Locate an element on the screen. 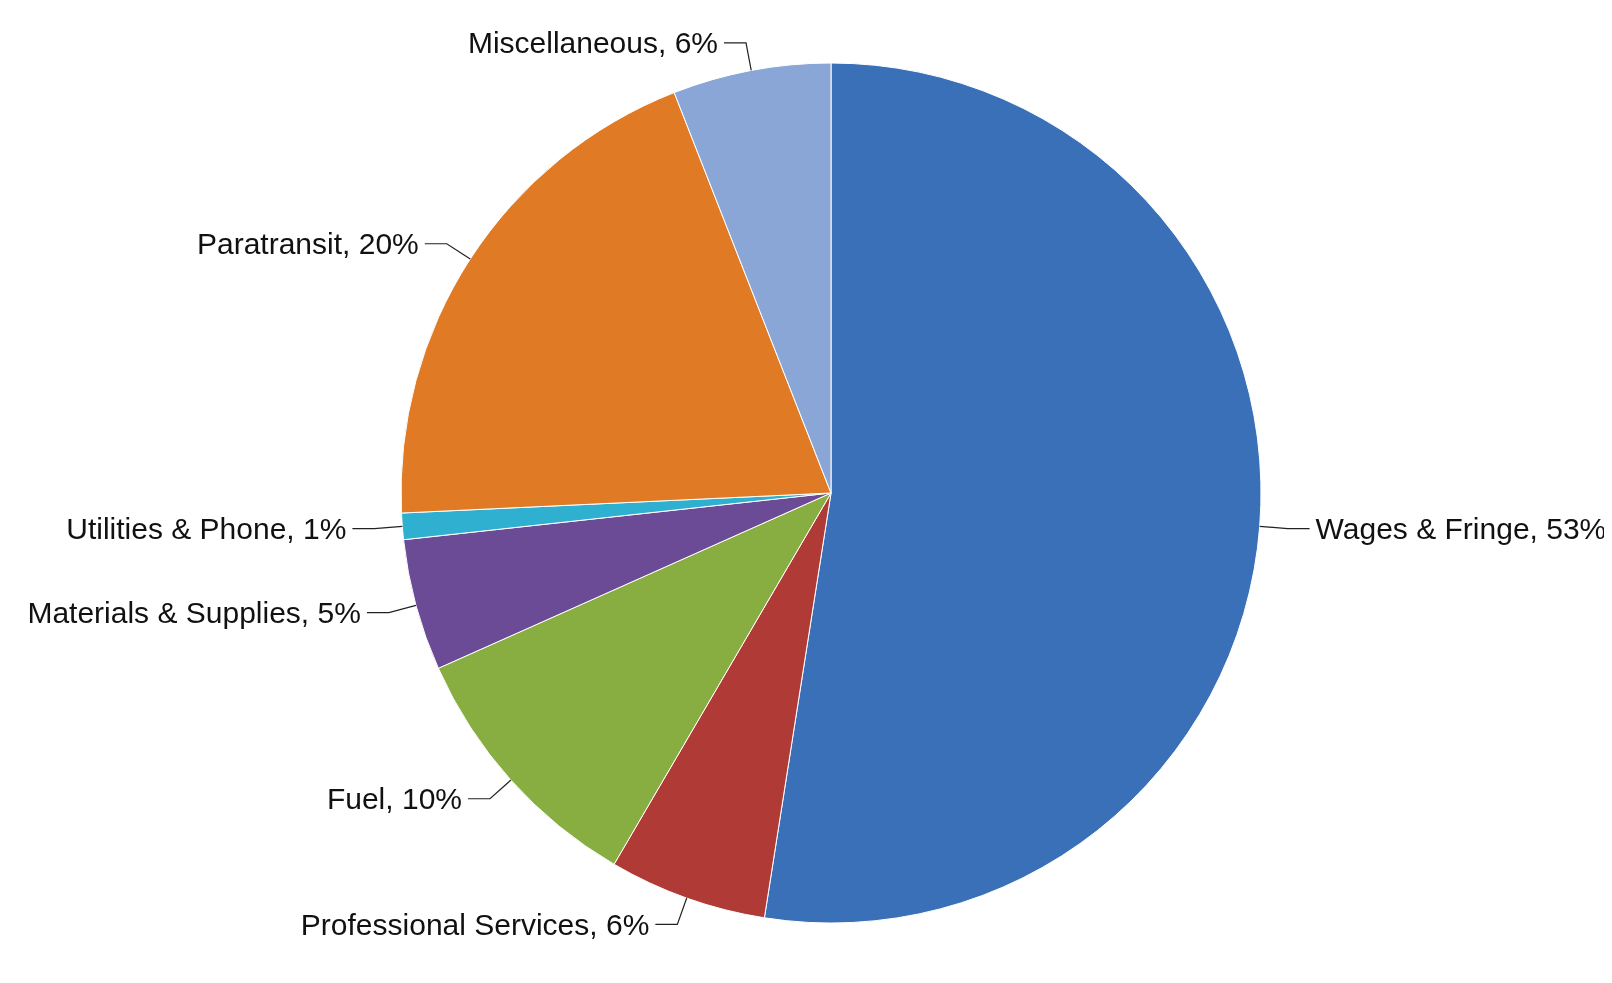 The height and width of the screenshot is (983, 1612). slice-label: Miscellaneous, 6% is located at coordinates (593, 43).